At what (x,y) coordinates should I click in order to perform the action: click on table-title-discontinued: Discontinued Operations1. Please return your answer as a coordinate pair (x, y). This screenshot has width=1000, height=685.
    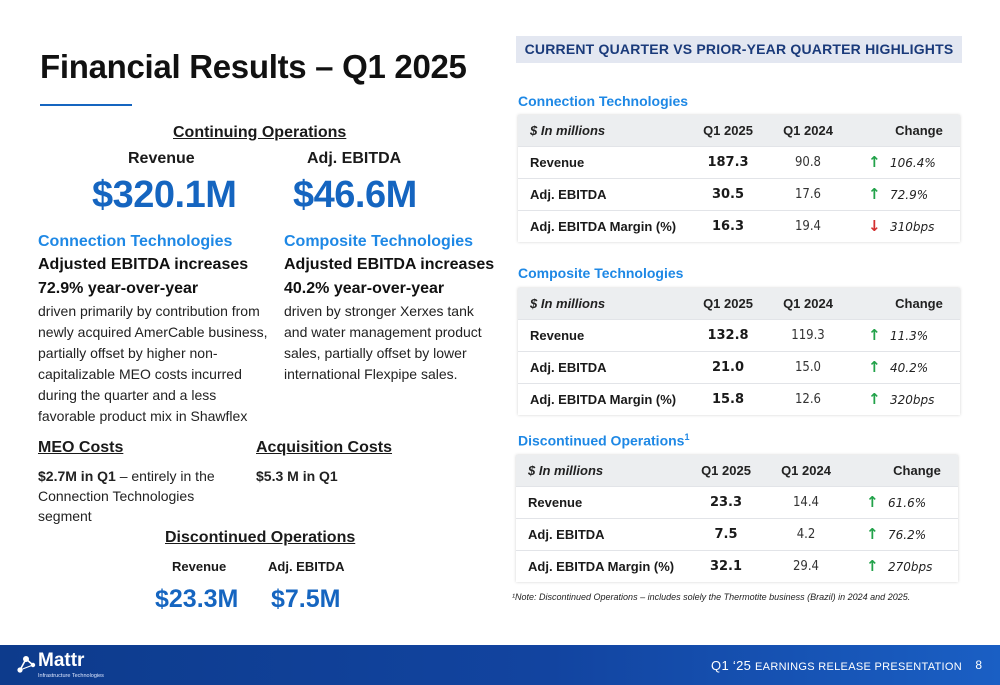
    Looking at the image, I should click on (603, 440).